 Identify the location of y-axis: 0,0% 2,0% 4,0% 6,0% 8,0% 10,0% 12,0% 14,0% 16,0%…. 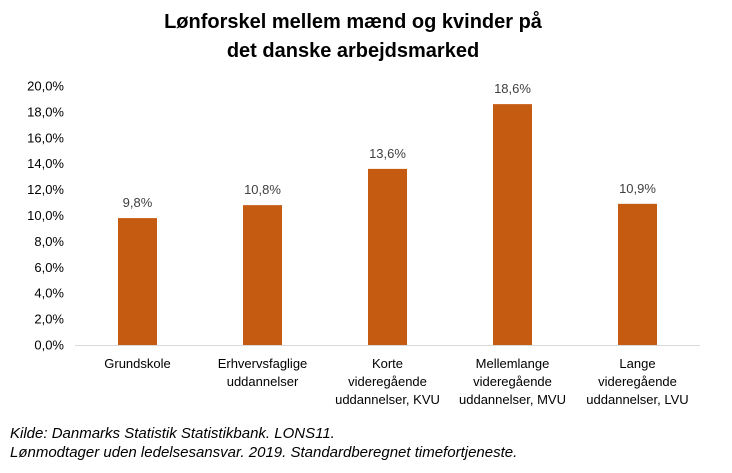
(45, 216).